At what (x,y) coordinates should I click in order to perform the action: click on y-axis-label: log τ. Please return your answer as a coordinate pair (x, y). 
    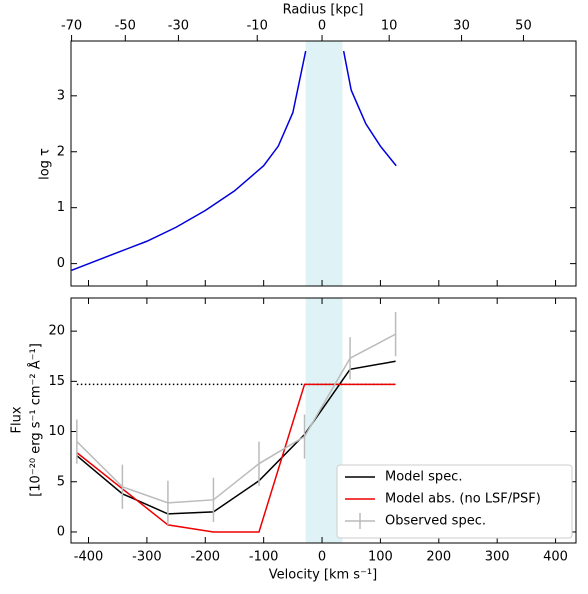
    Looking at the image, I should click on (45, 164).